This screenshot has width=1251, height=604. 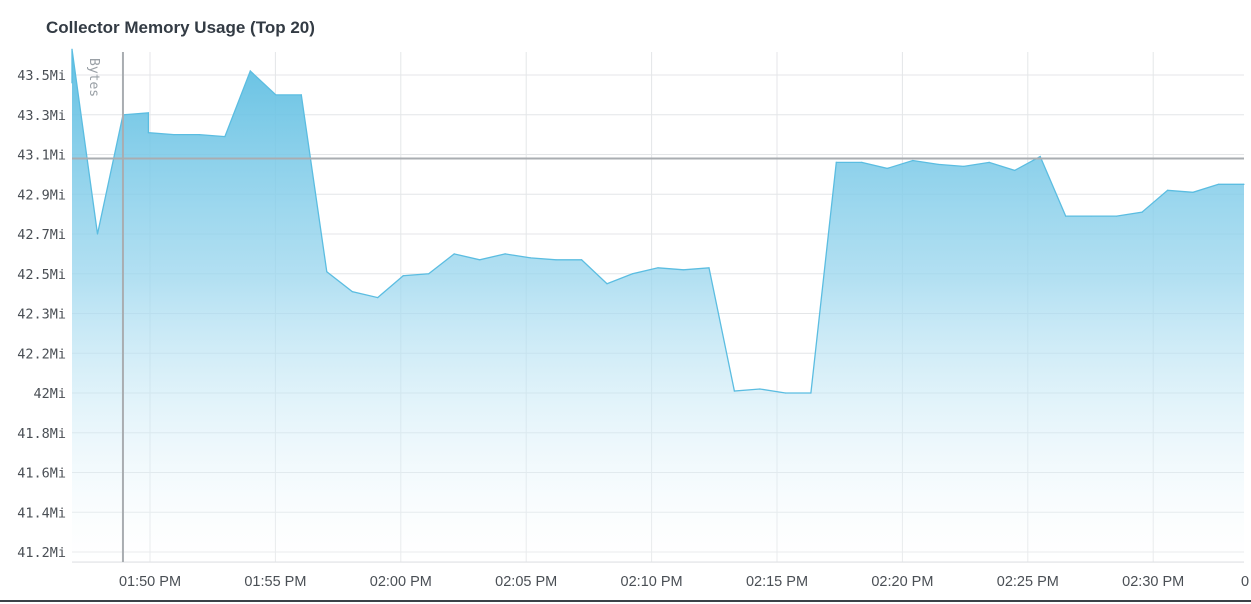 I want to click on x-tick-label: 02:20 PM, so click(x=902, y=582).